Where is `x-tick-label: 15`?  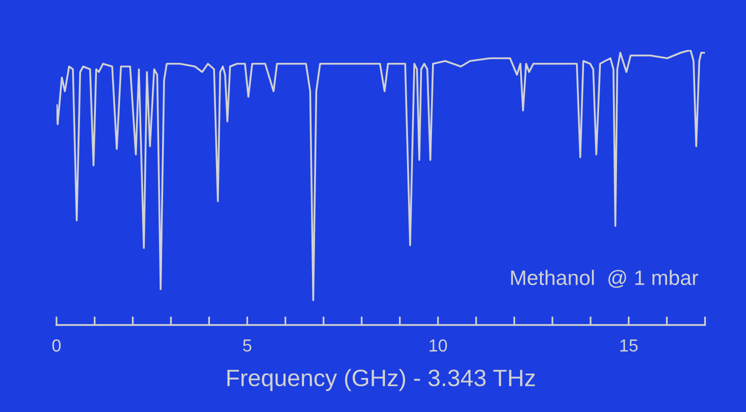 x-tick-label: 15 is located at coordinates (629, 346).